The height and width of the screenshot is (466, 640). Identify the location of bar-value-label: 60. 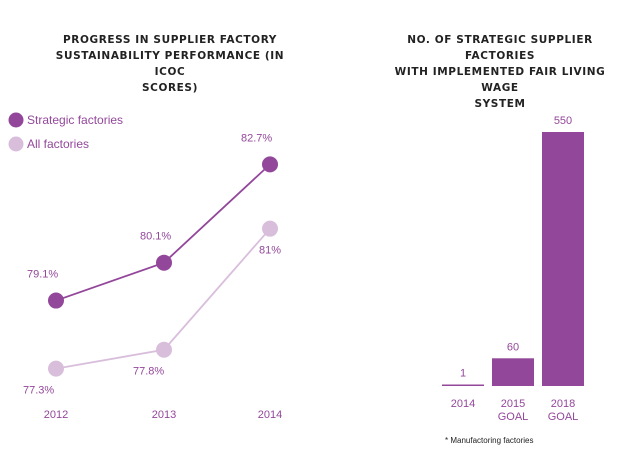
(513, 347).